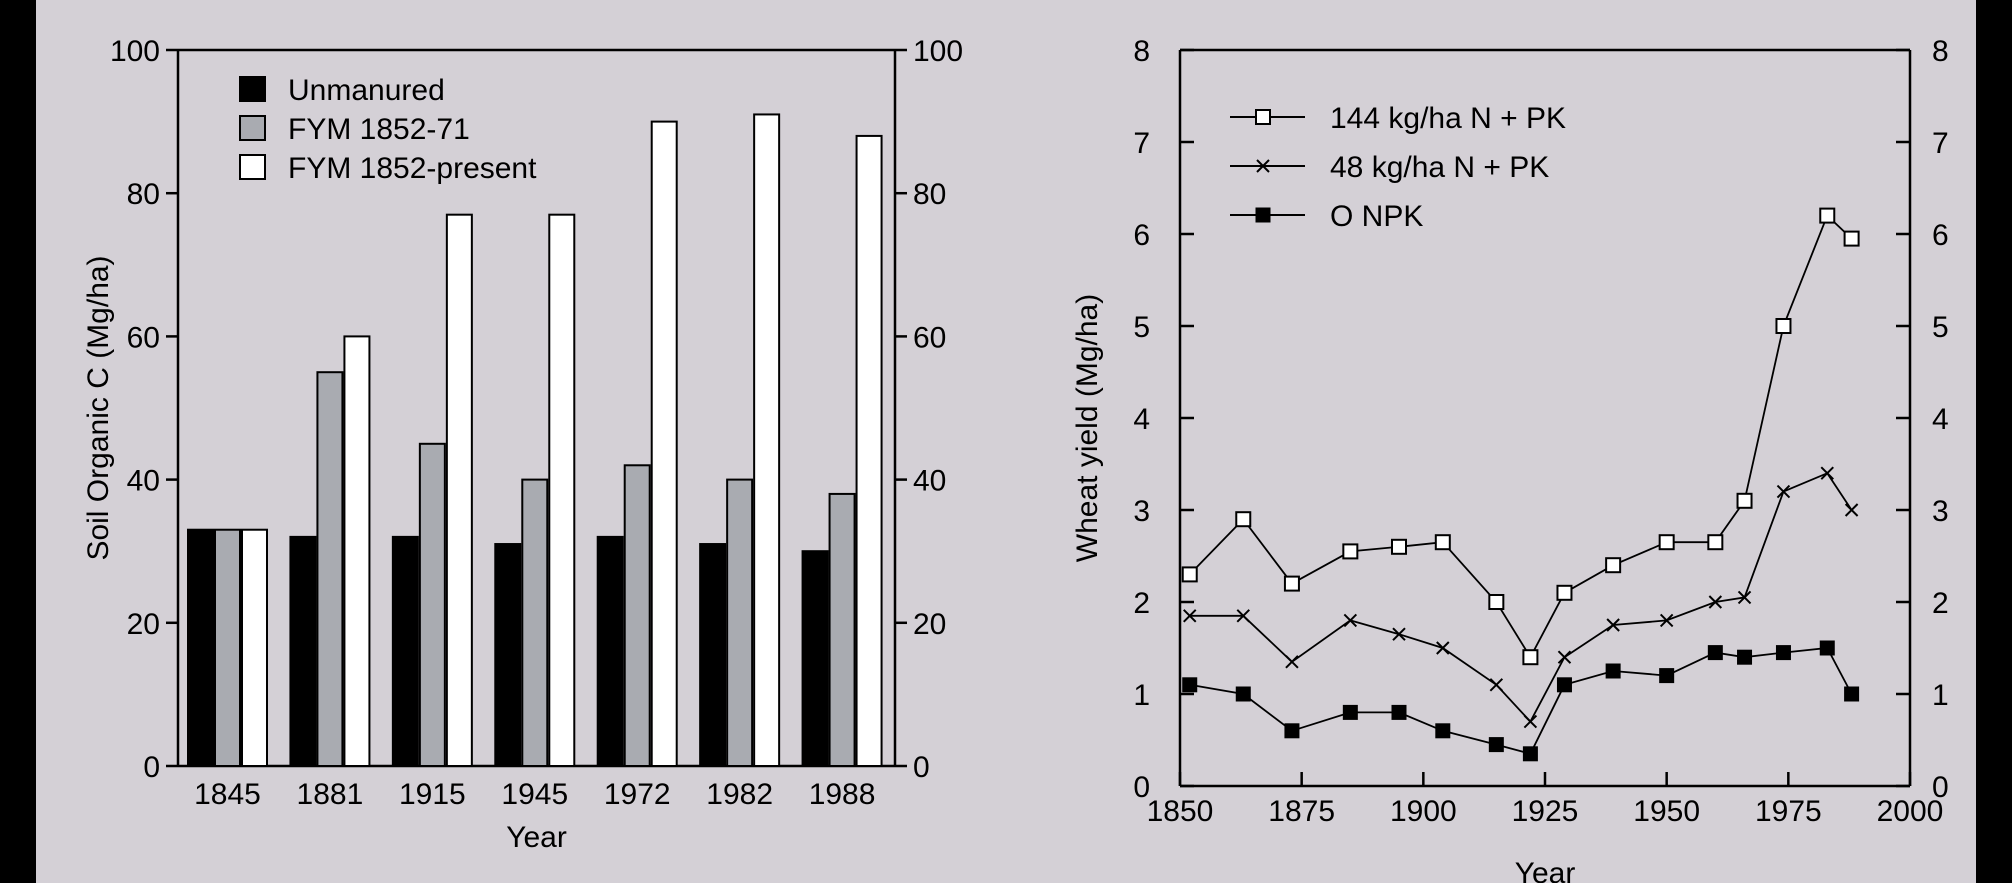 The image size is (2012, 888). What do you see at coordinates (1667, 676) in the screenshot?
I see `point-o-npk-1950` at bounding box center [1667, 676].